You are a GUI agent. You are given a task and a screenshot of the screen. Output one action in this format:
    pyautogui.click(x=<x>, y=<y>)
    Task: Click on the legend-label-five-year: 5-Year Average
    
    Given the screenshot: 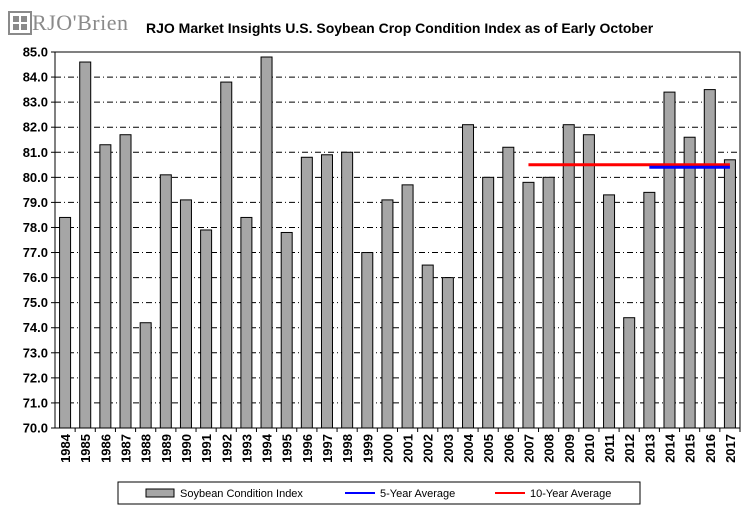 What is the action you would take?
    pyautogui.click(x=417, y=494)
    